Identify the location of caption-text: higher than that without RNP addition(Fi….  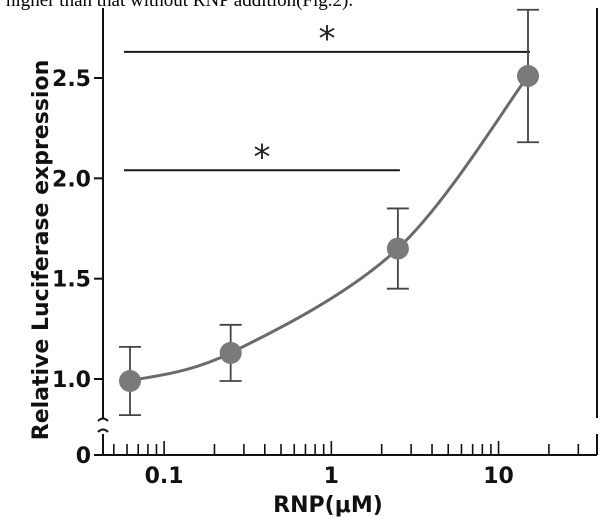
(180, 5).